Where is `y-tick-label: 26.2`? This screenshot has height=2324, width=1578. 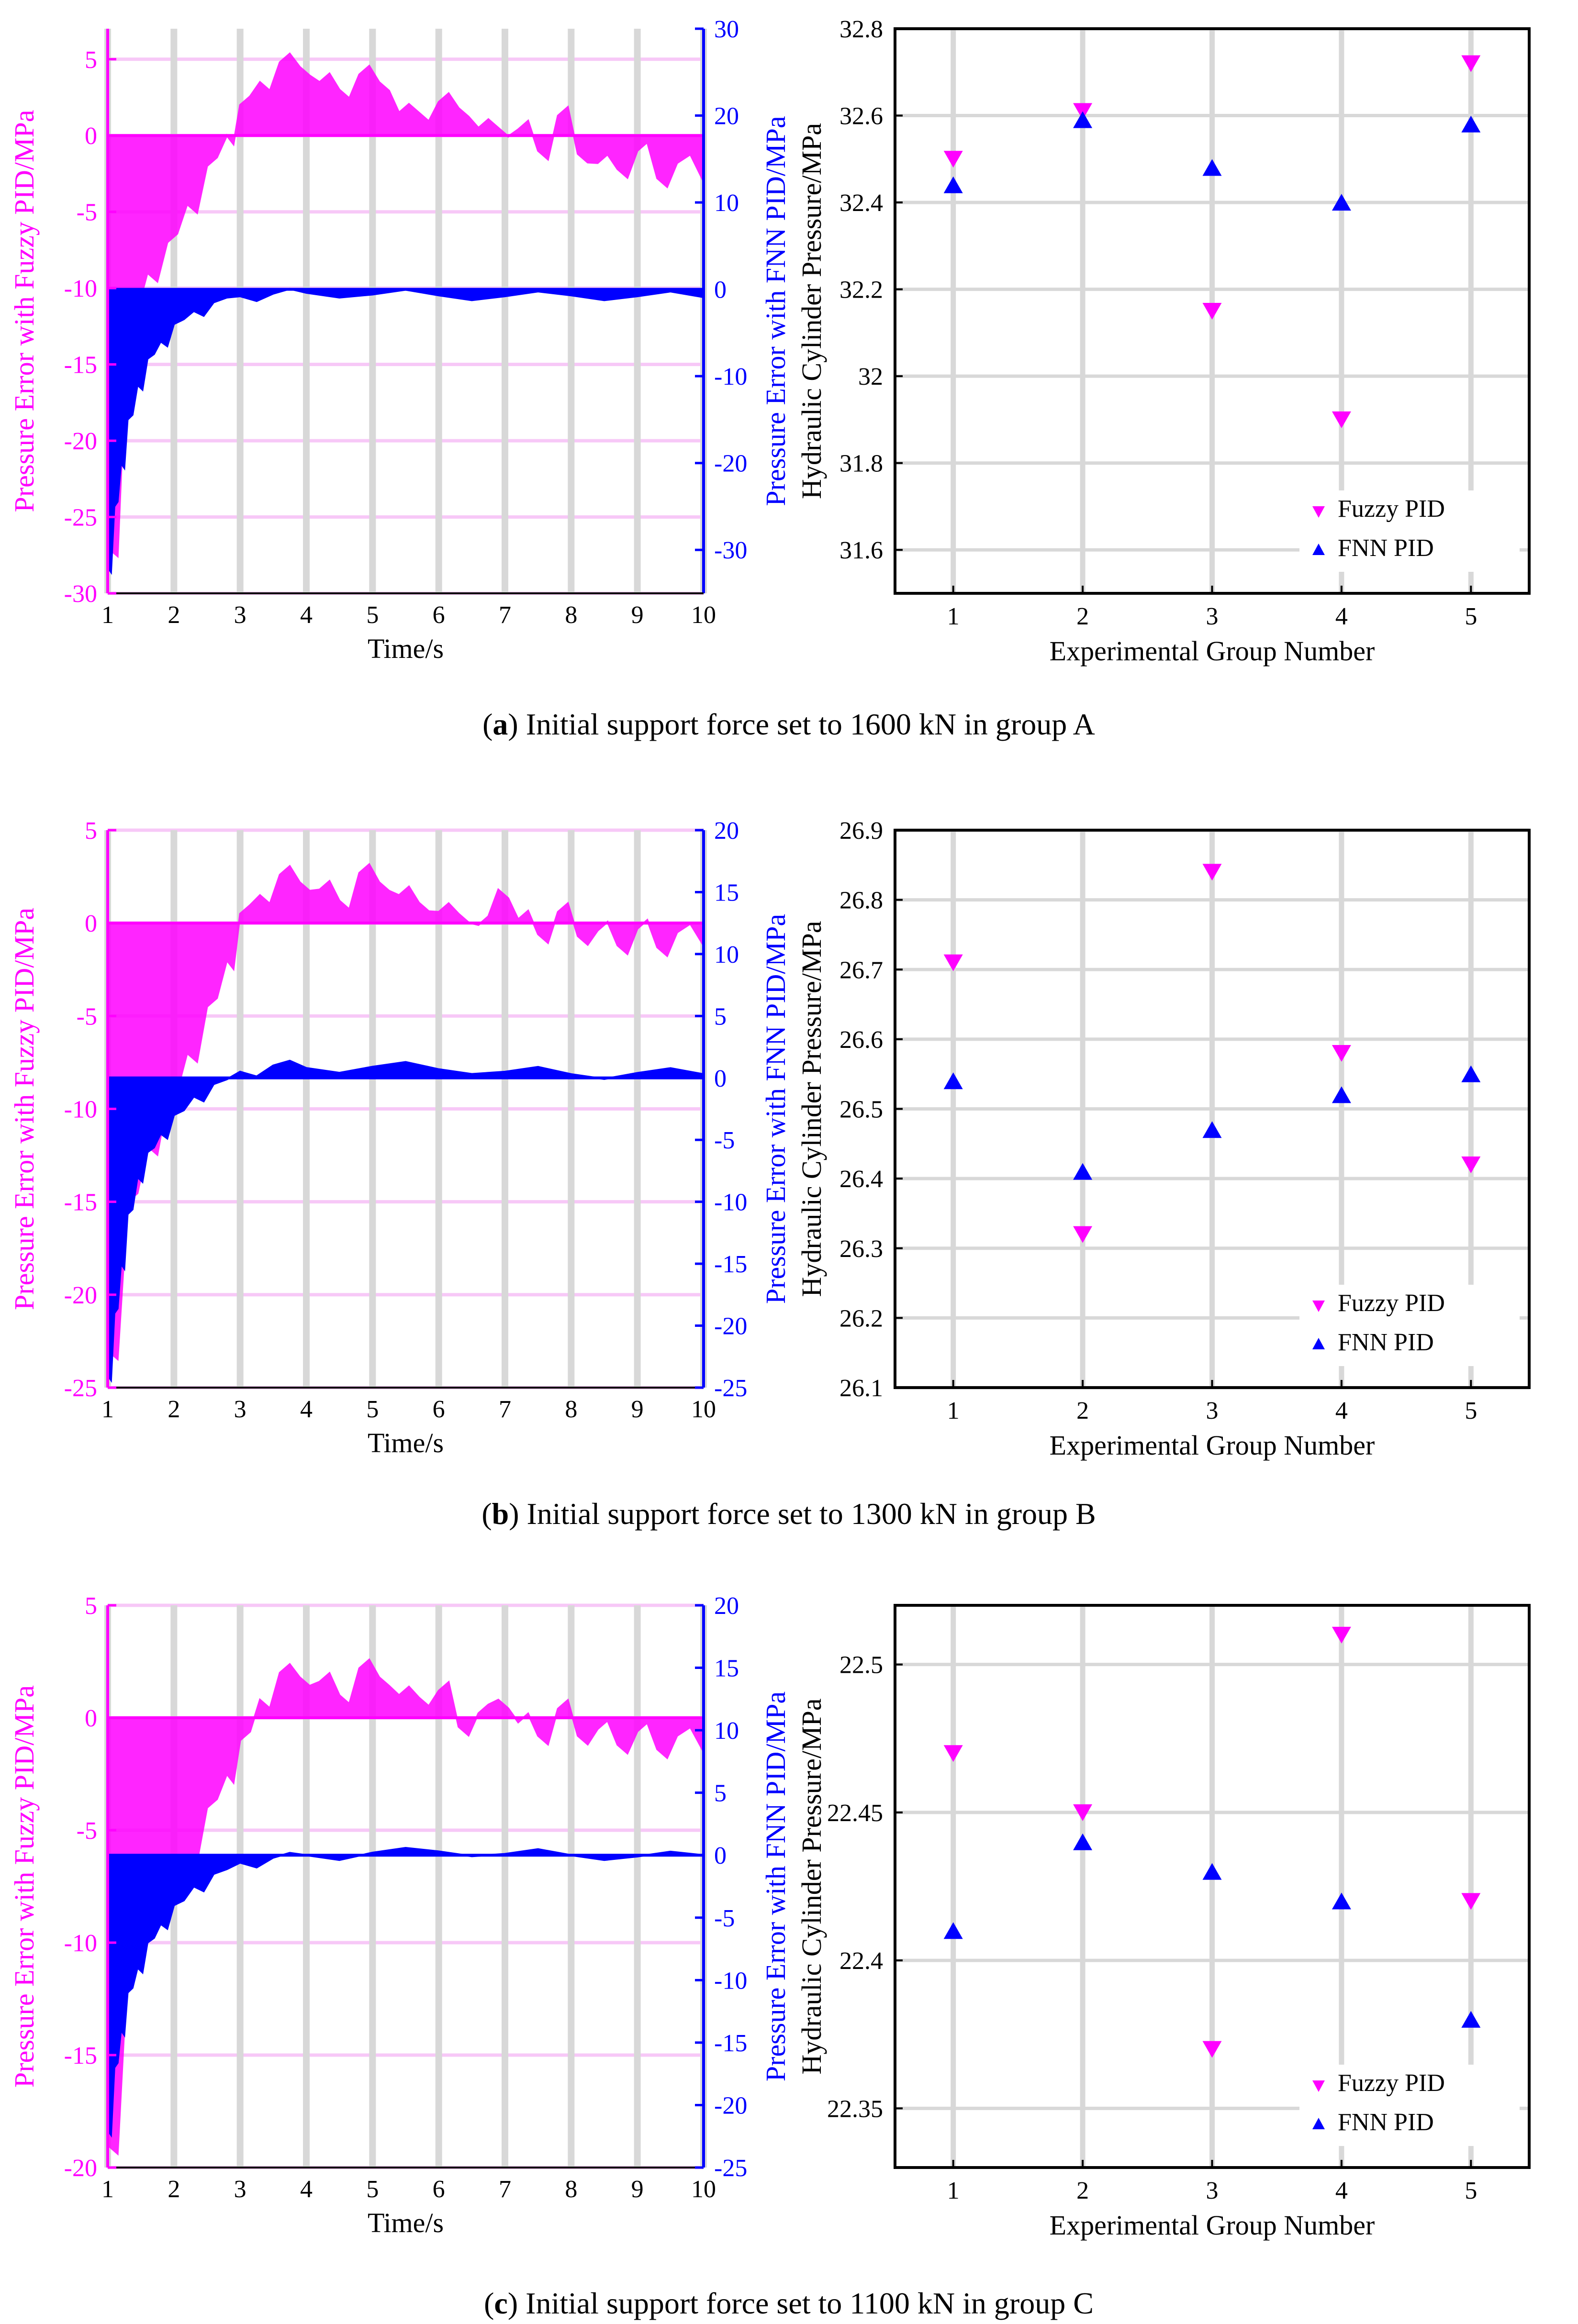 y-tick-label: 26.2 is located at coordinates (861, 1318).